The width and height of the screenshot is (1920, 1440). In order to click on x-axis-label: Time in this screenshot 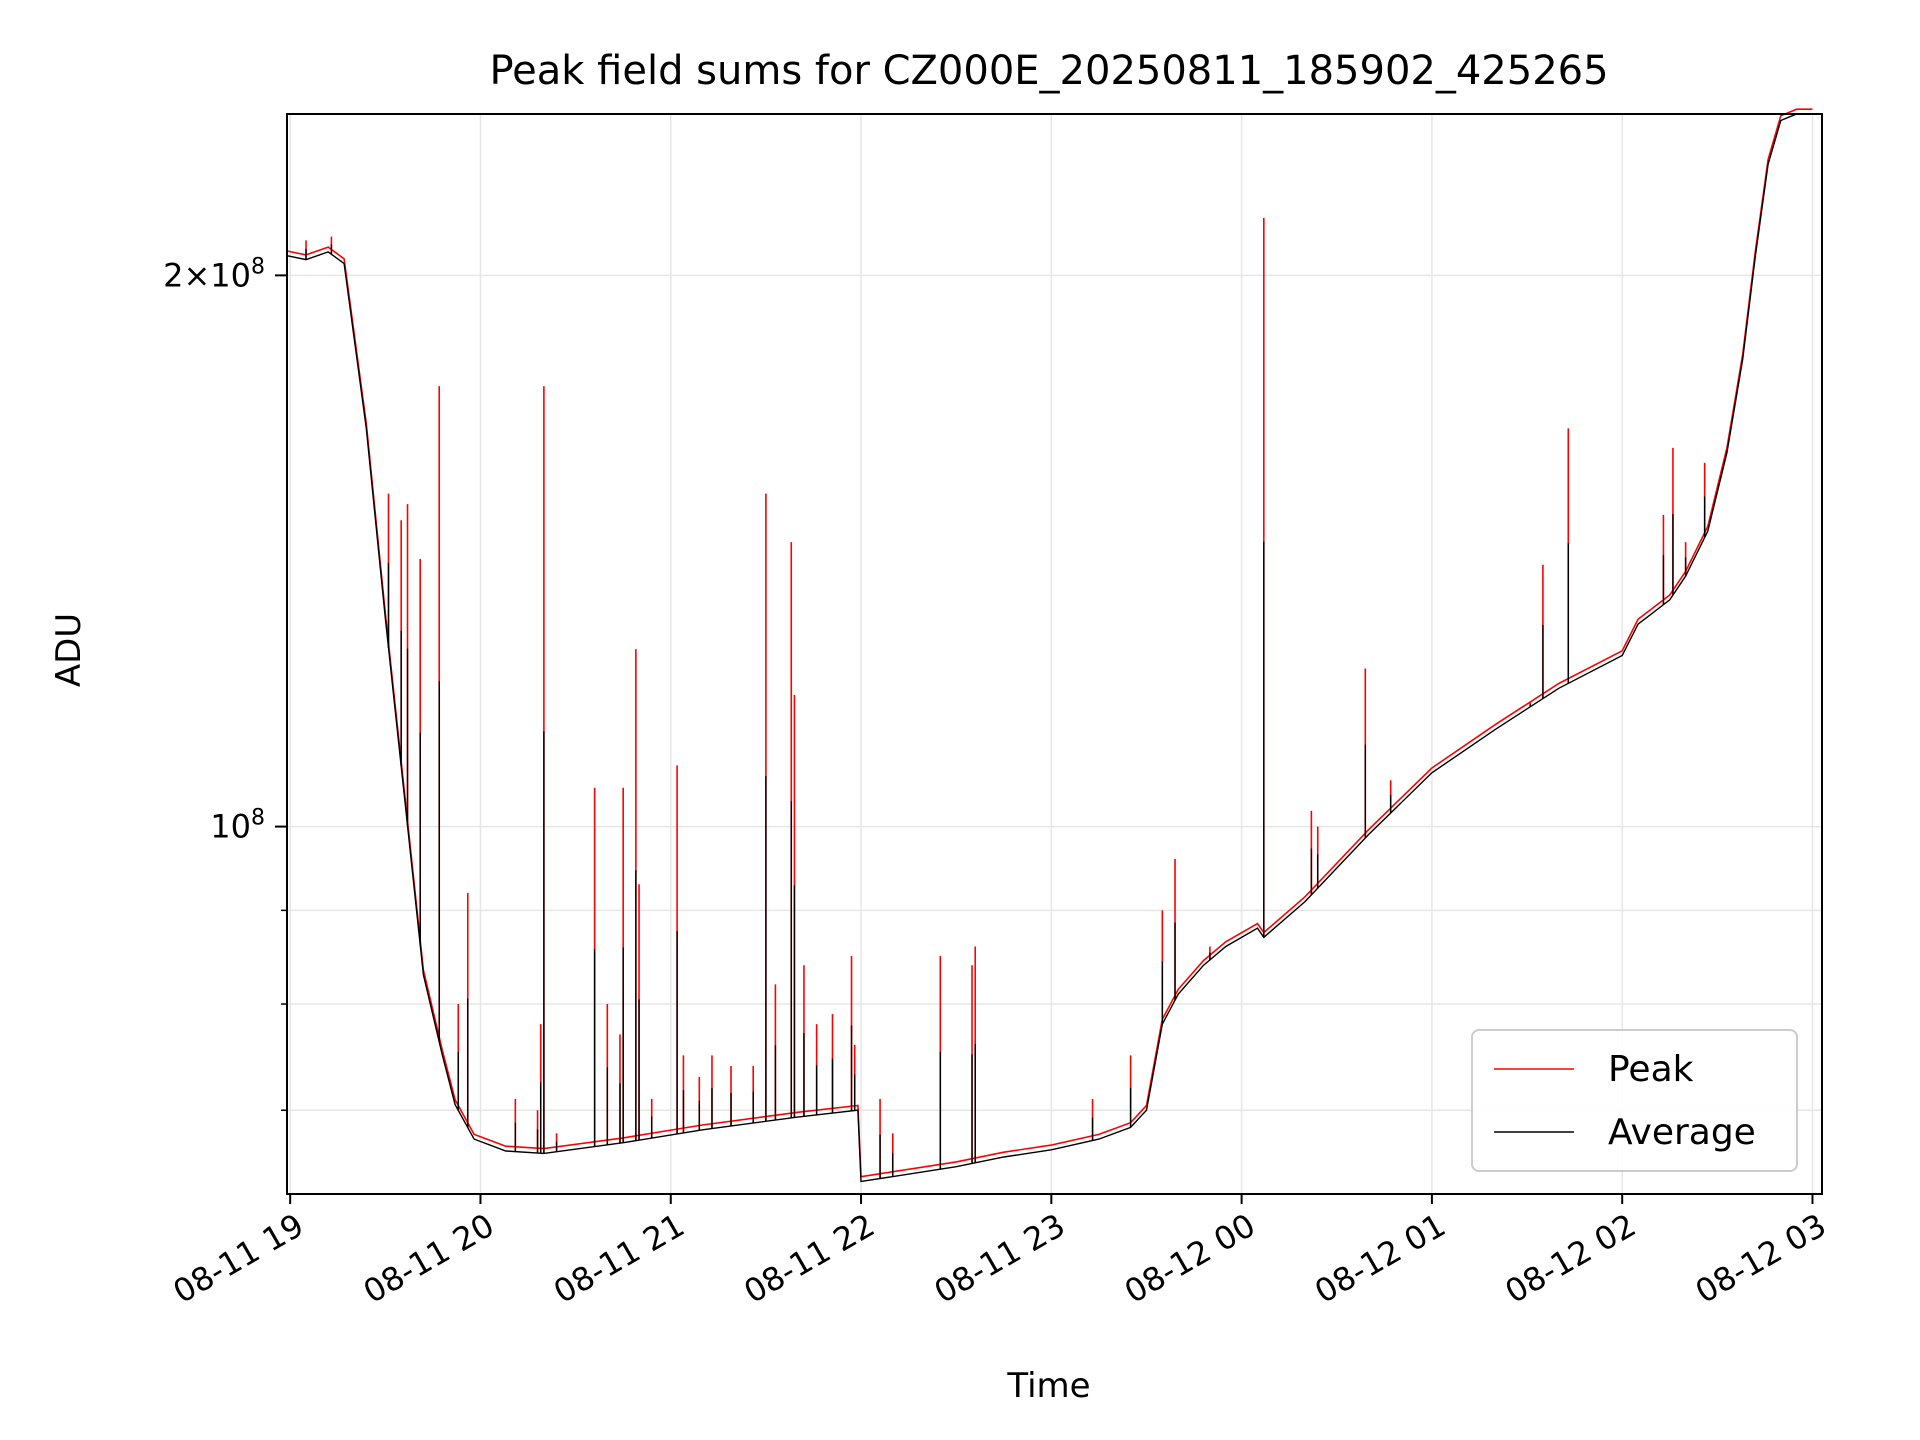, I will do `click(1048, 1386)`.